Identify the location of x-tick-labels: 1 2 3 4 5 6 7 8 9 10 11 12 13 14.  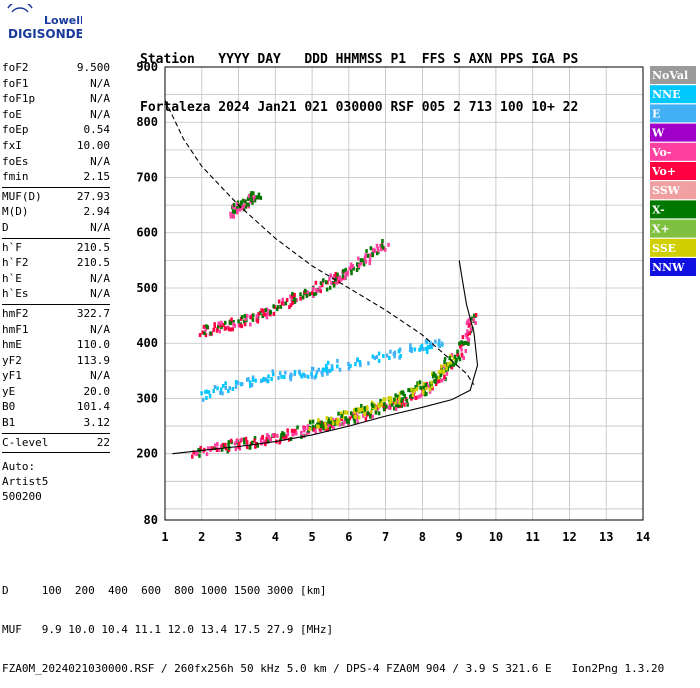
(405, 537).